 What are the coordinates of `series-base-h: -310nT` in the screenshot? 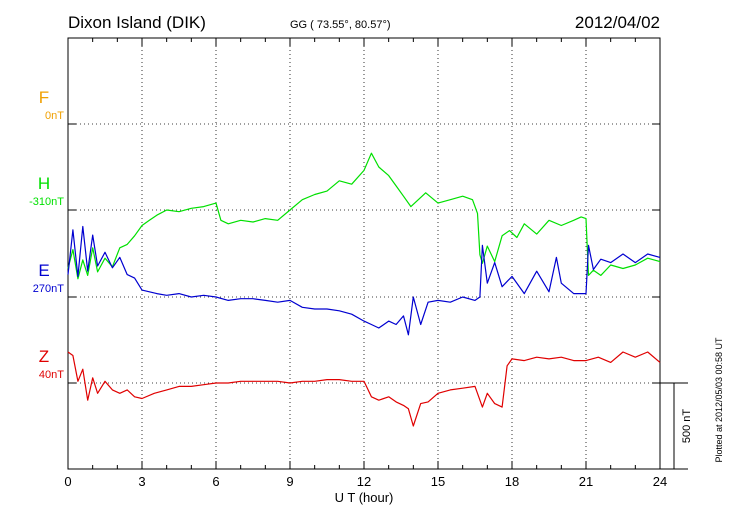 It's located at (46, 202).